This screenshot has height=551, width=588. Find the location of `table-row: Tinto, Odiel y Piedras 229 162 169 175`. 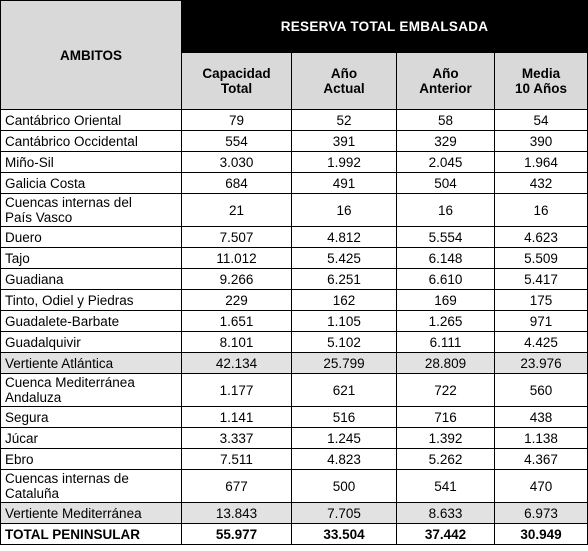

table-row: Tinto, Odiel y Piedras 229 162 169 175 is located at coordinates (294, 300).